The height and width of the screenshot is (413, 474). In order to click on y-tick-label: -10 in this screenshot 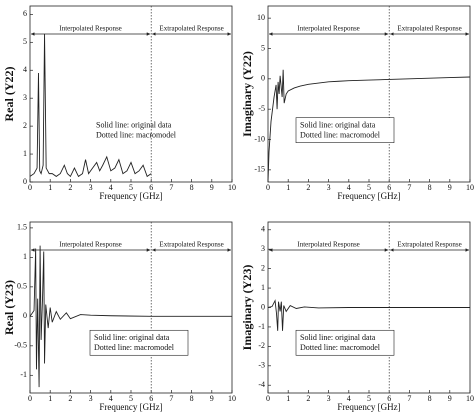, I will do `click(259, 138)`.